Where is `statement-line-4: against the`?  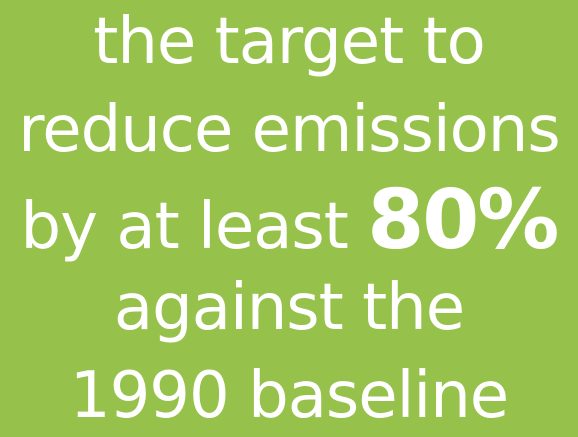 statement-line-4: against the is located at coordinates (289, 308).